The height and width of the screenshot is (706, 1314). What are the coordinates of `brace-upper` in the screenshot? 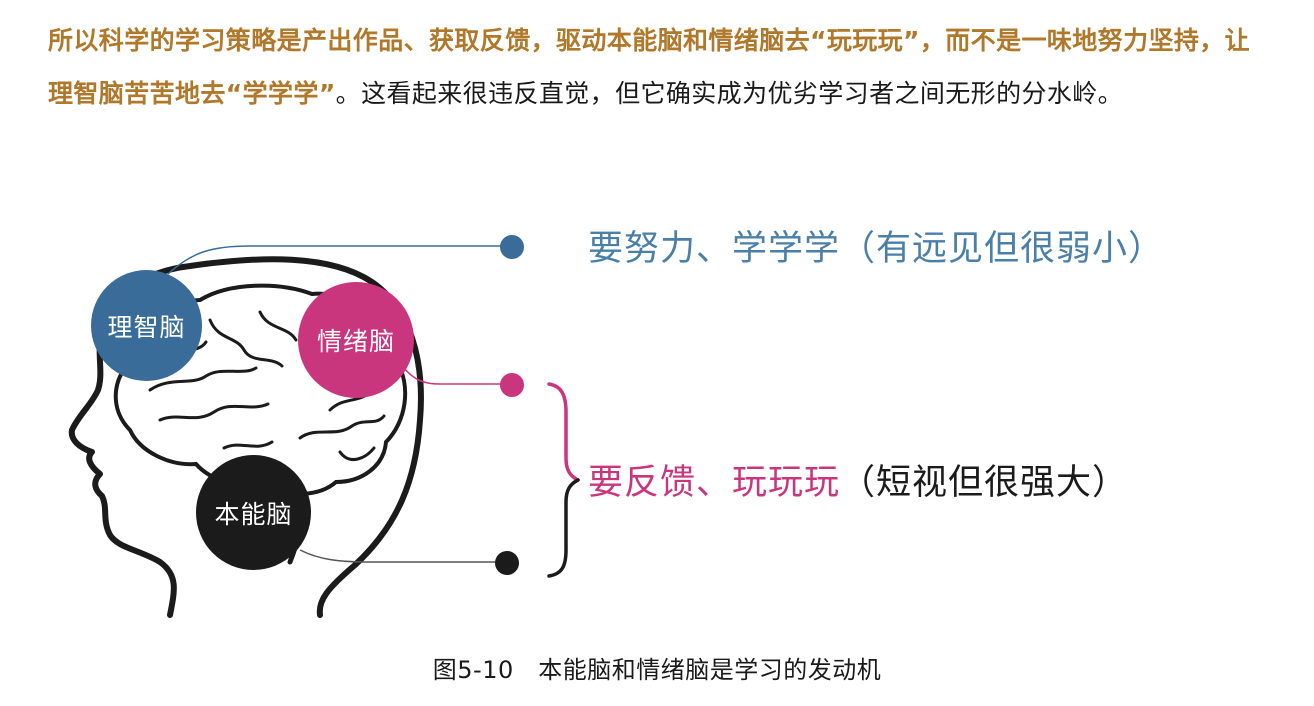 It's located at (563, 432).